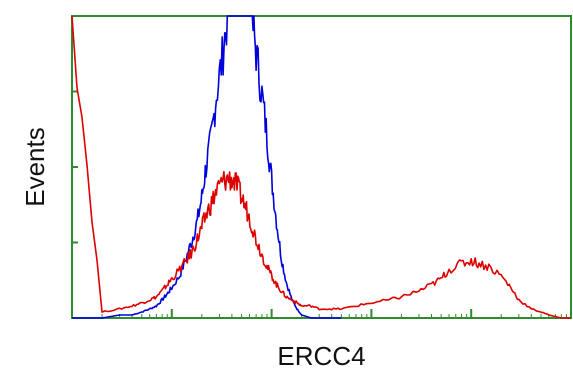 The image size is (573, 378). I want to click on x-axis-ticks, so click(319, 313).